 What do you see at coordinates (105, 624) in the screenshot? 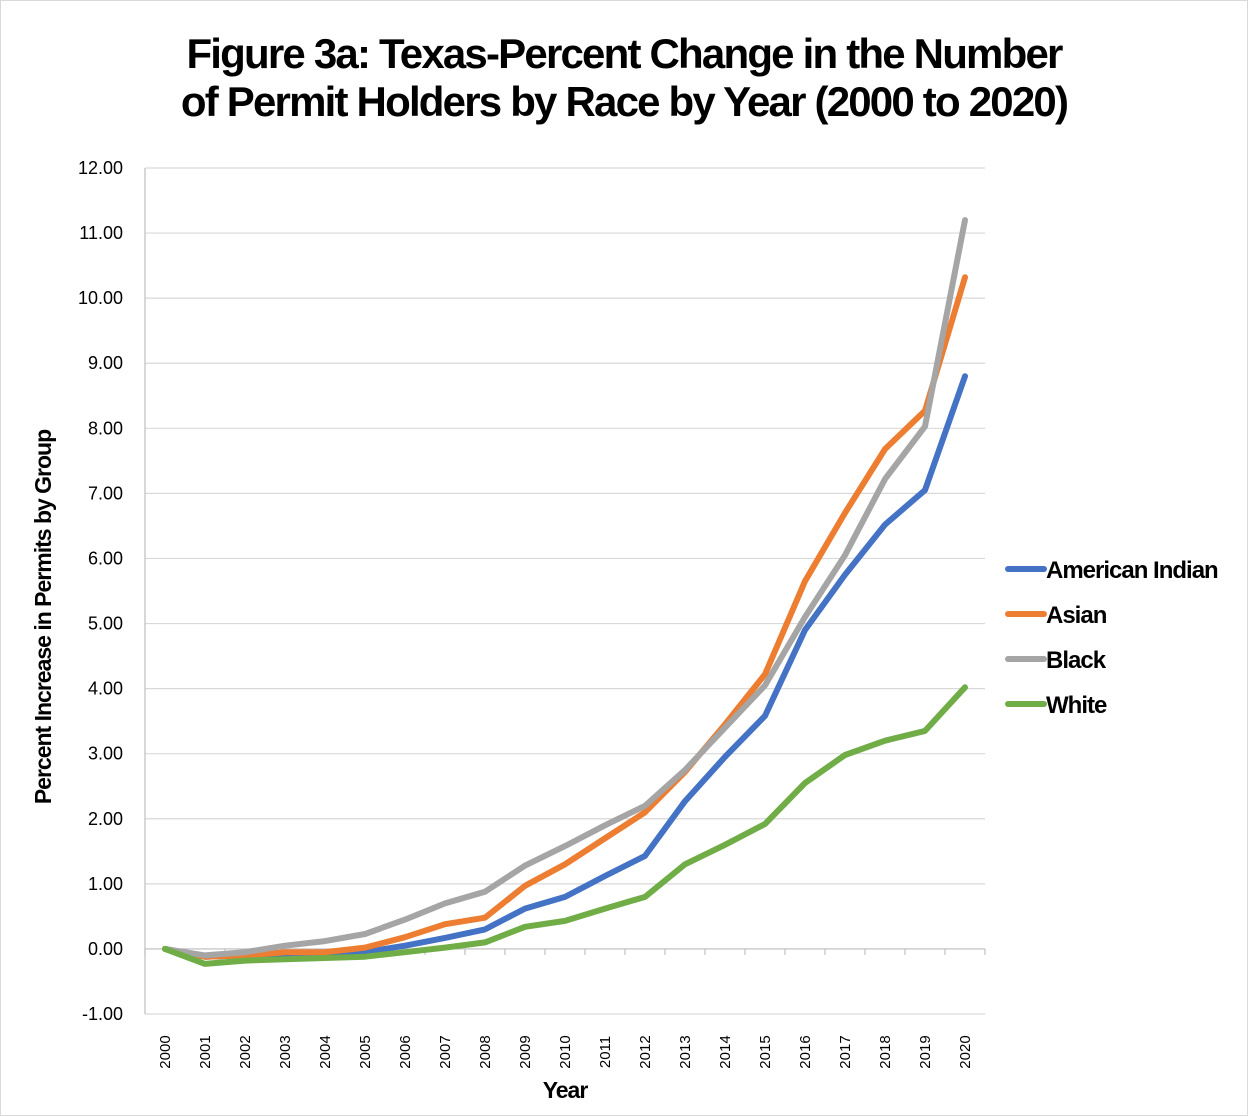
I see `y-tick-label: 5.00` at bounding box center [105, 624].